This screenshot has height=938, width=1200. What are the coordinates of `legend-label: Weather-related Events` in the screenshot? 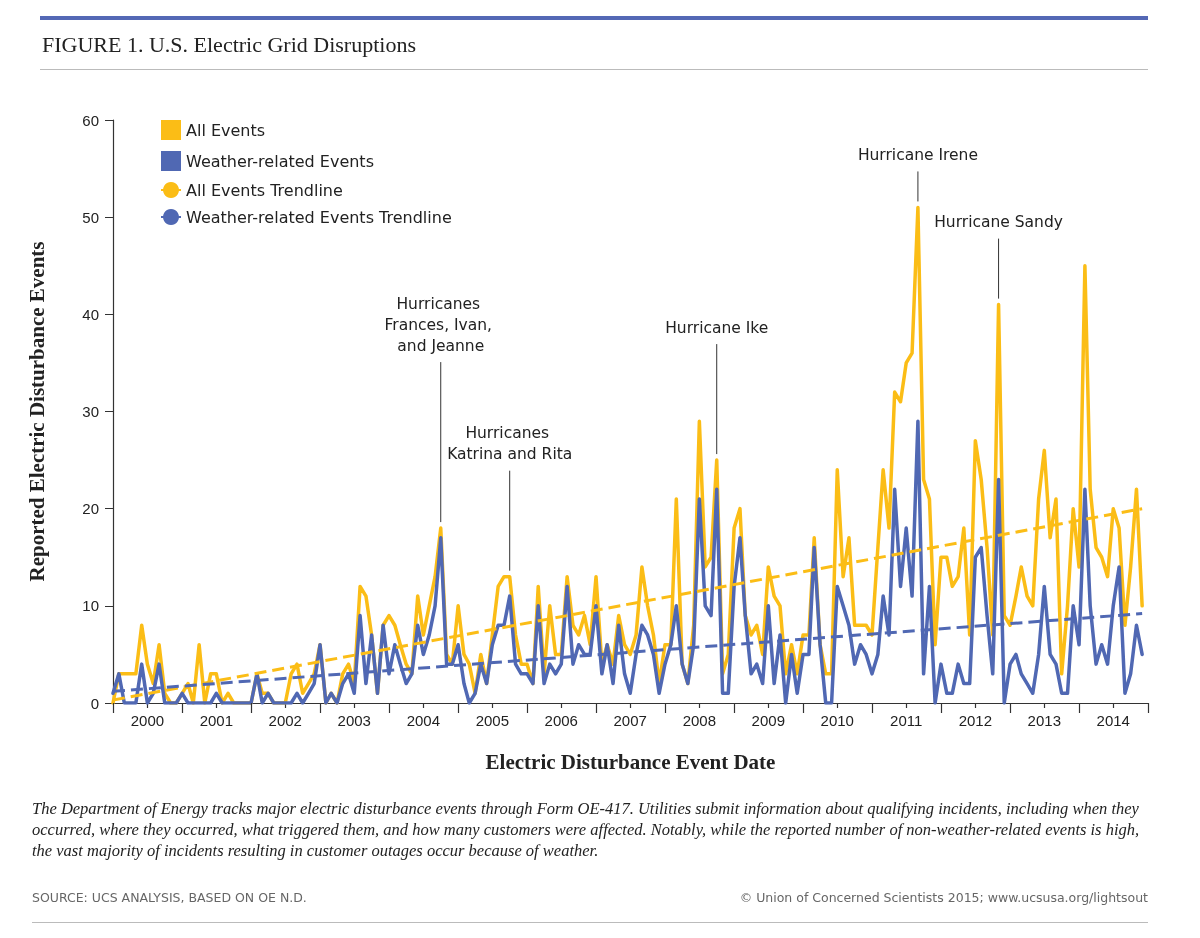 It's located at (280, 161).